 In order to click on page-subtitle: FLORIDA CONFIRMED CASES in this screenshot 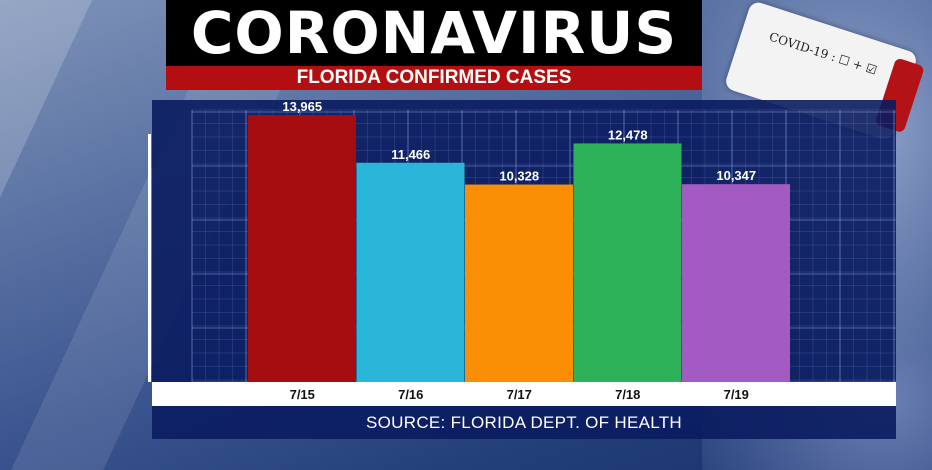, I will do `click(434, 77)`.